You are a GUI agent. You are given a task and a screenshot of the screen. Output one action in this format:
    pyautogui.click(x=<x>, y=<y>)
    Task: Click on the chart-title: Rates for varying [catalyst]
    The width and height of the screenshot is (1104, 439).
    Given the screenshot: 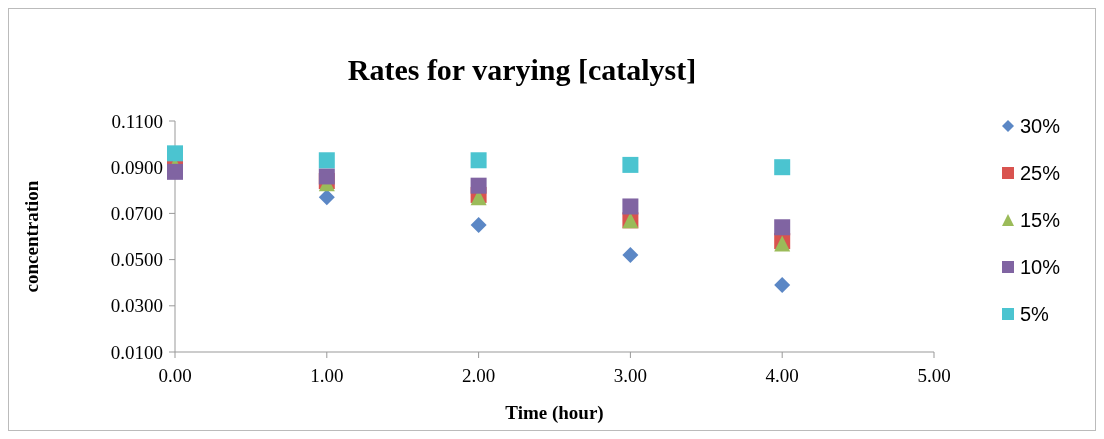 What is the action you would take?
    pyautogui.click(x=522, y=69)
    